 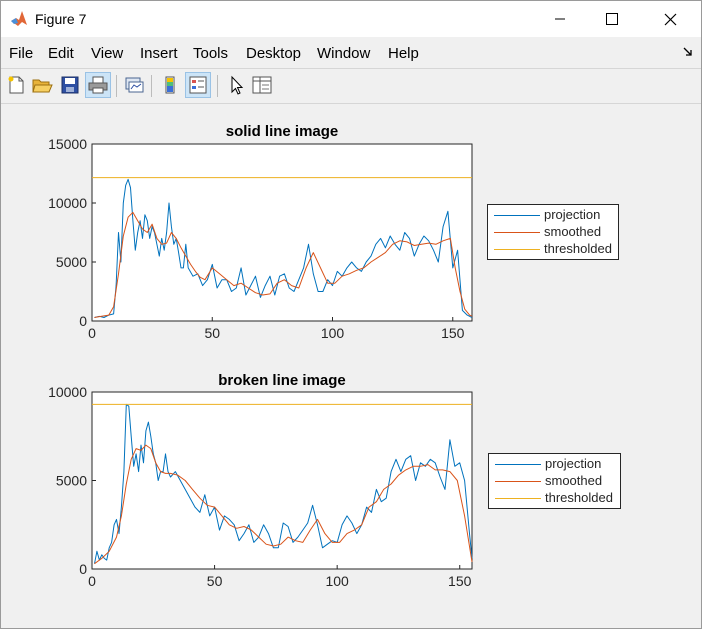 I want to click on maximize-icon, so click(x=612, y=19).